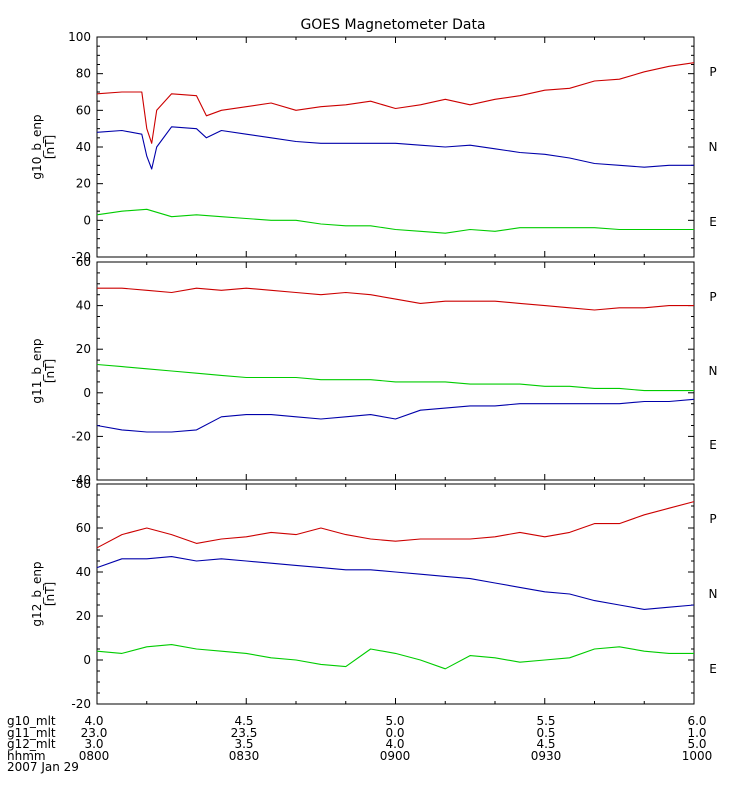 The image size is (750, 800). I want to click on y-axis-label: g11_b_enp, so click(37, 370).